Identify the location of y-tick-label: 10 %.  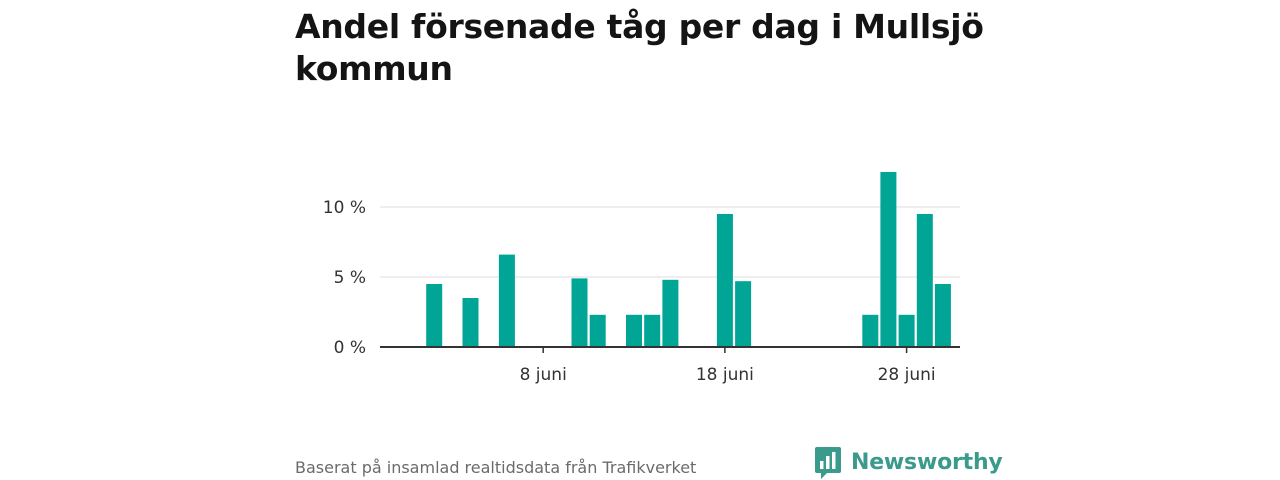
(344, 208).